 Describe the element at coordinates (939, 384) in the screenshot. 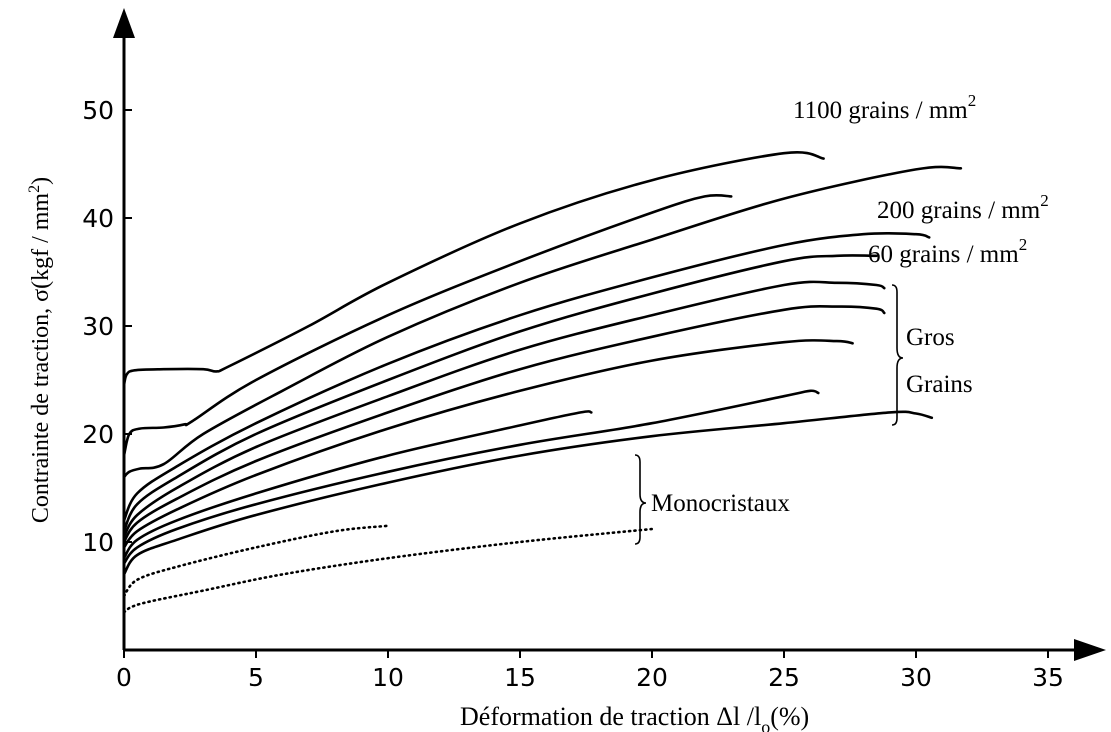

I see `annotation-grains: Grains` at that location.